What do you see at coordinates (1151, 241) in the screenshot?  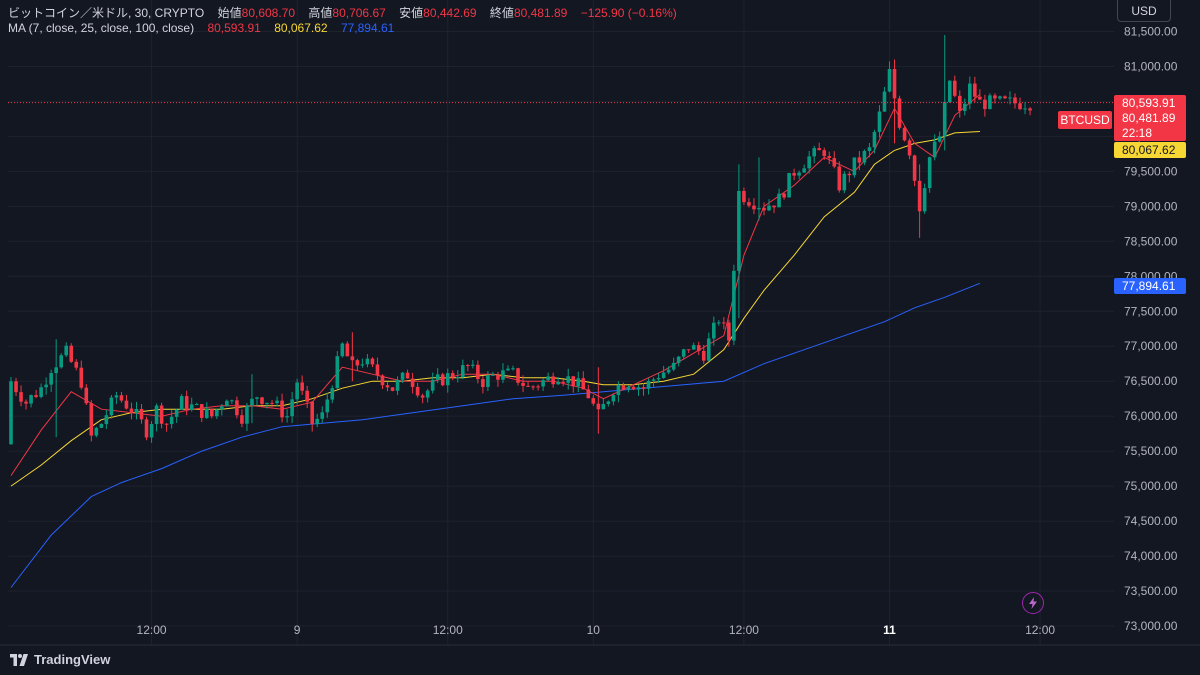 I see `y-tick-label: 78,500.00` at bounding box center [1151, 241].